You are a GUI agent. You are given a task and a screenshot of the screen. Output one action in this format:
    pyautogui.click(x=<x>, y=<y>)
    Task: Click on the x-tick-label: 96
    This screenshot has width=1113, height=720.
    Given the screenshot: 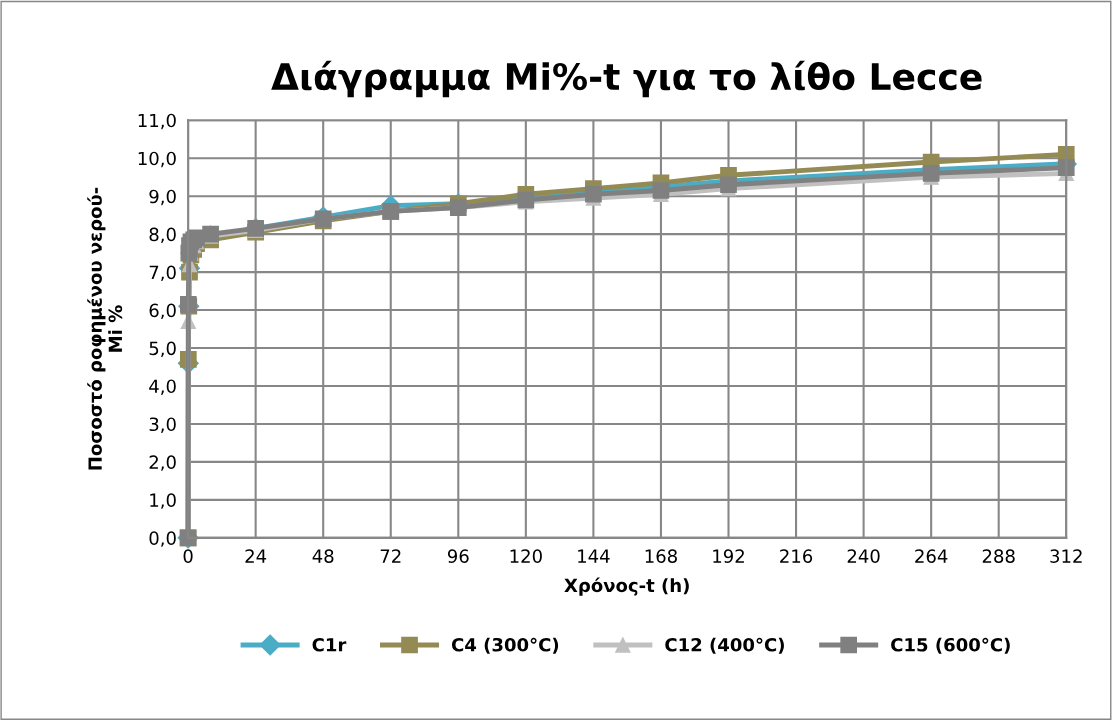 What is the action you would take?
    pyautogui.click(x=458, y=556)
    